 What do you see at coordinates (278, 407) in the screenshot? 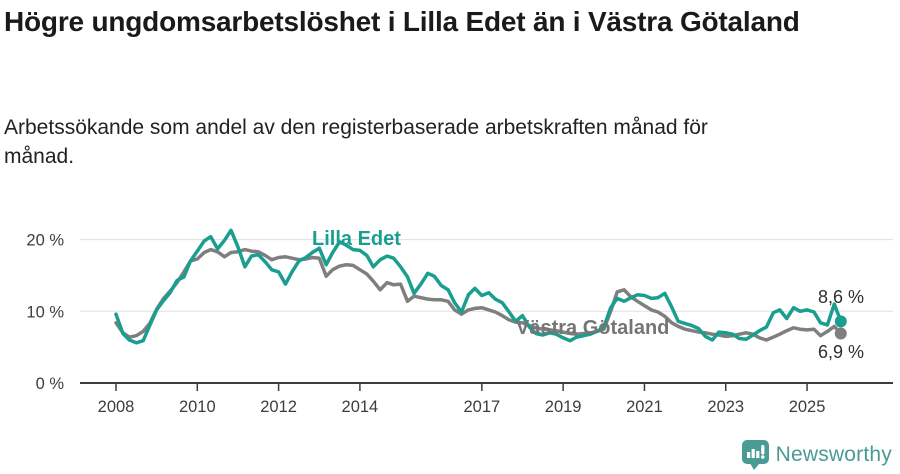
I see `x-tick-label: 2012` at bounding box center [278, 407].